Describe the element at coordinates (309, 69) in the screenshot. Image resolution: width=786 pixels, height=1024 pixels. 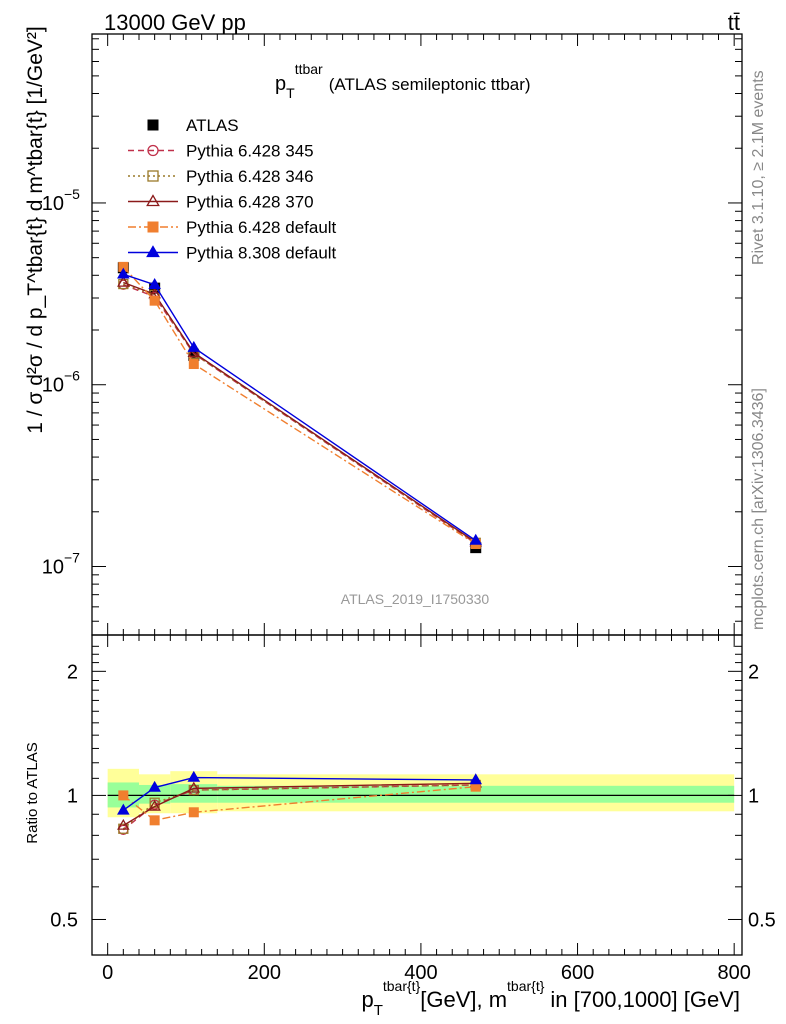
I see `main-title-sup: ttbar` at that location.